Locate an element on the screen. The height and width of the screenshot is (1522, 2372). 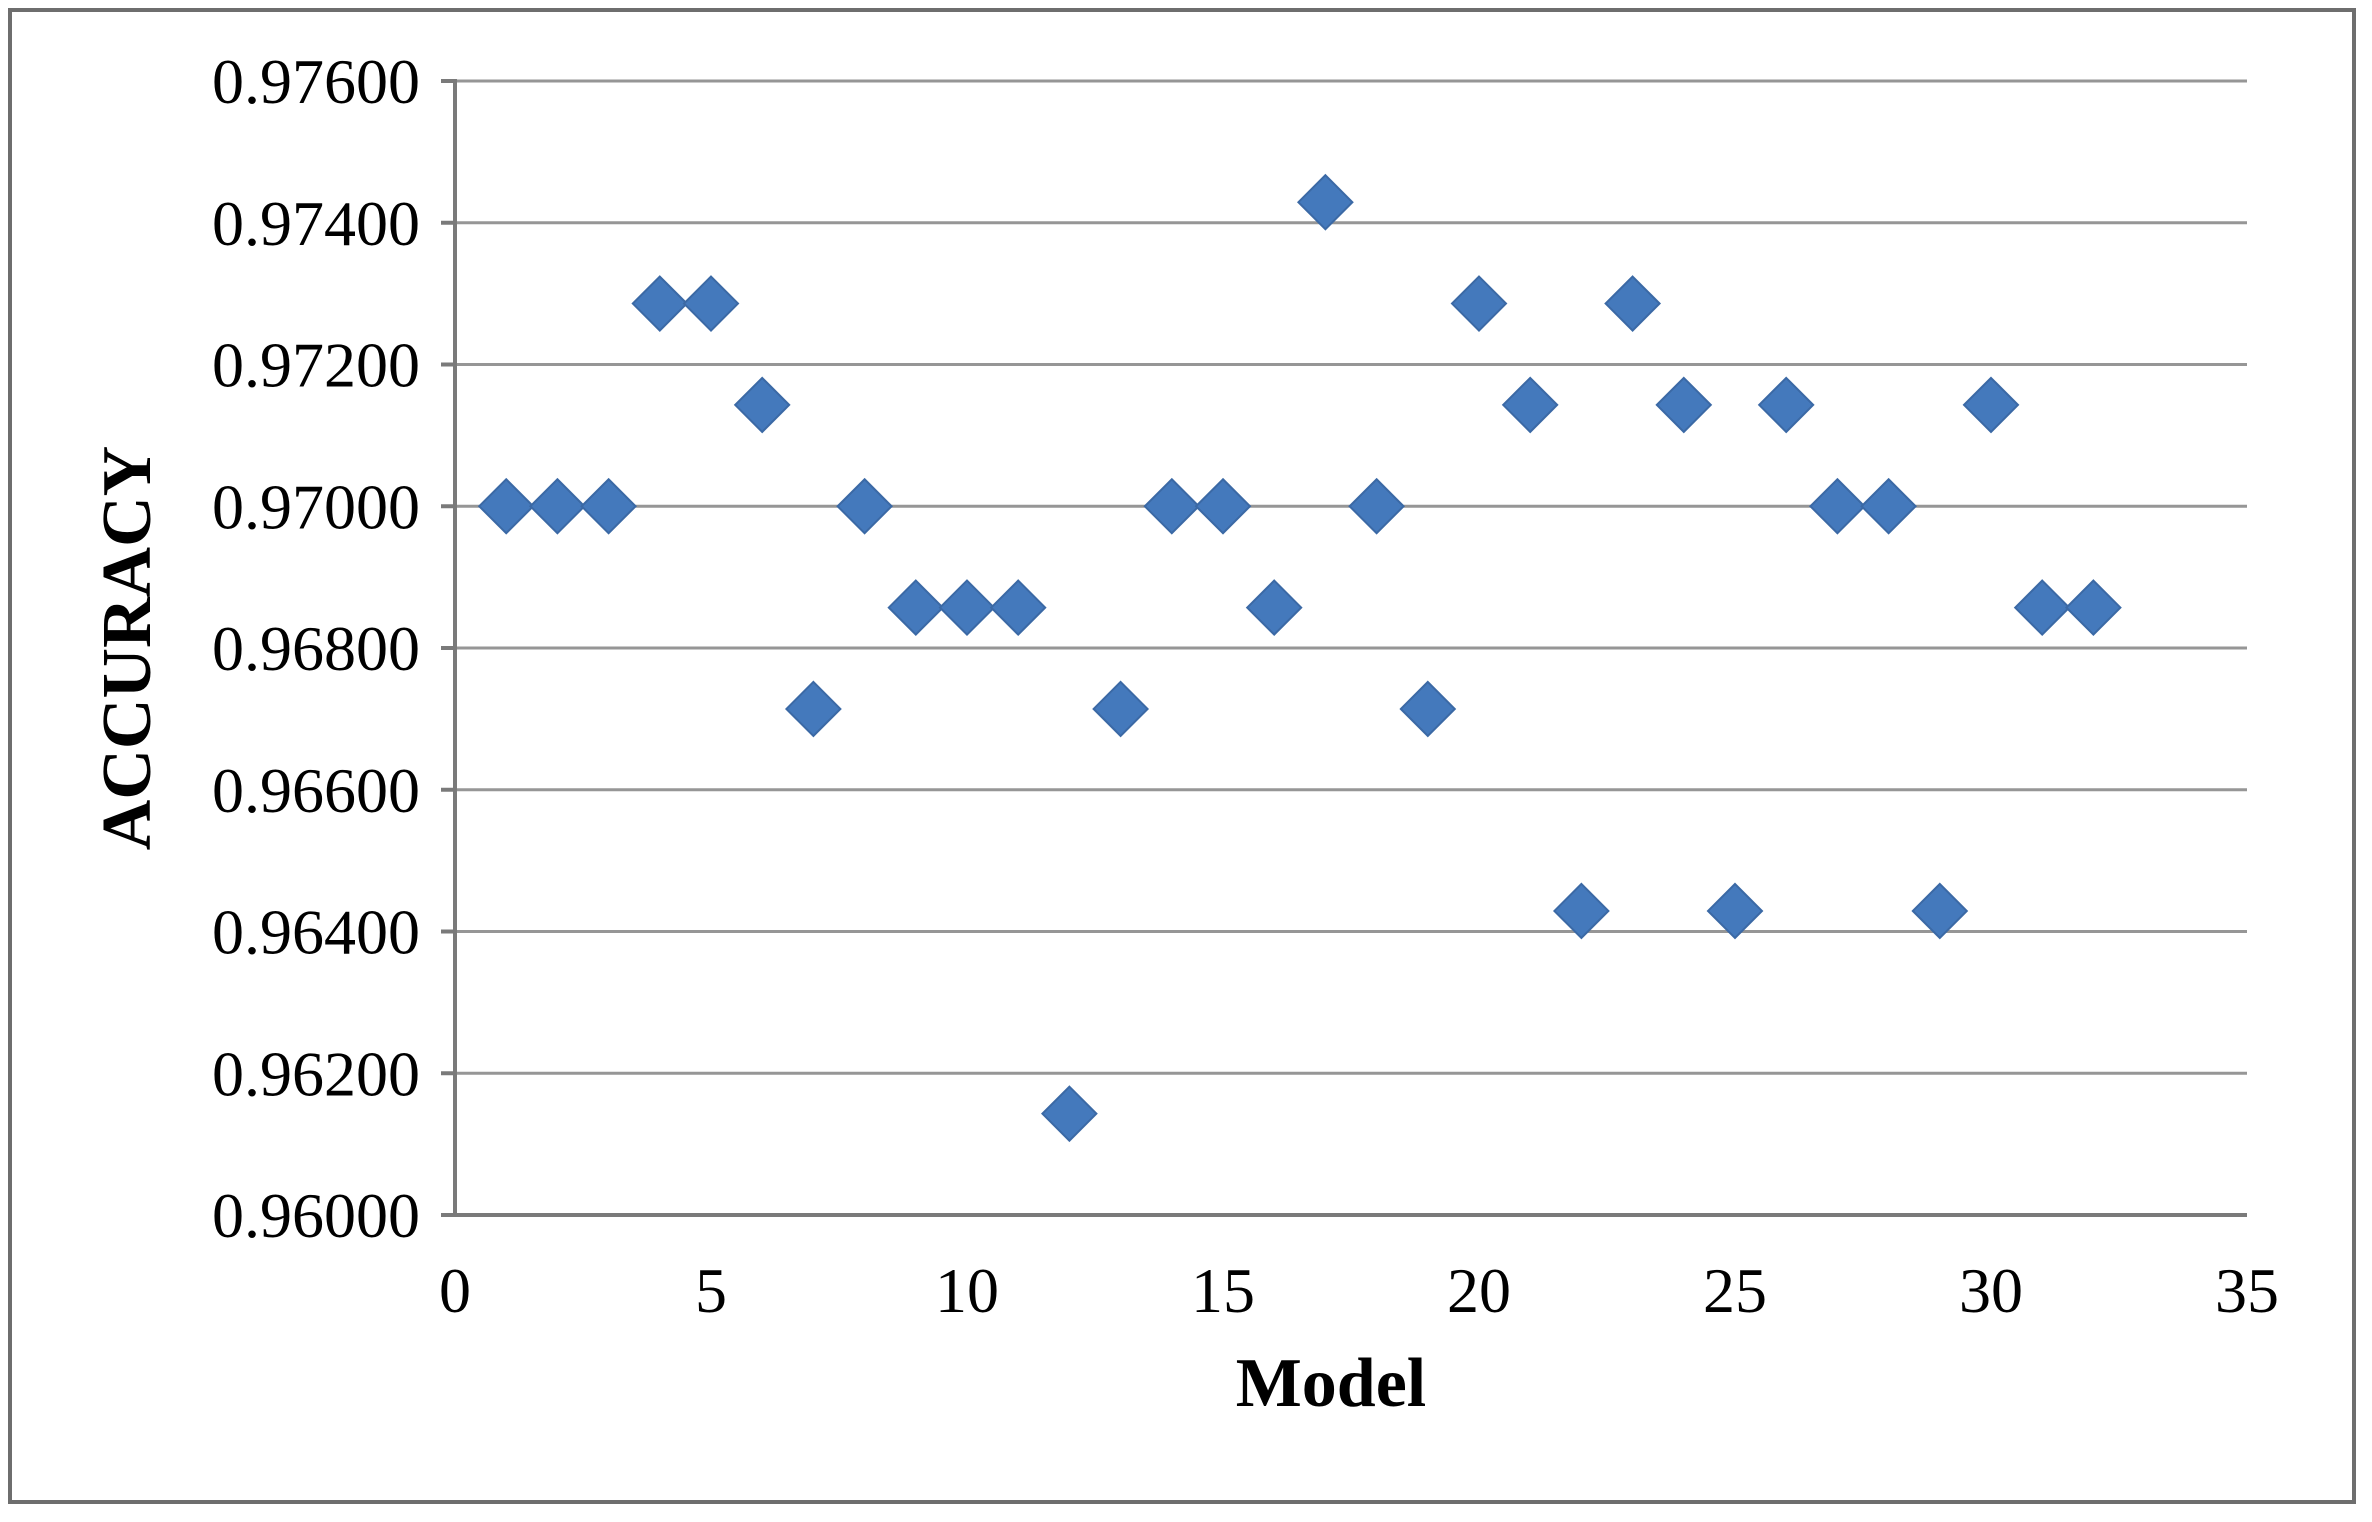
y-axis-title: ACCURACY is located at coordinates (127, 648).